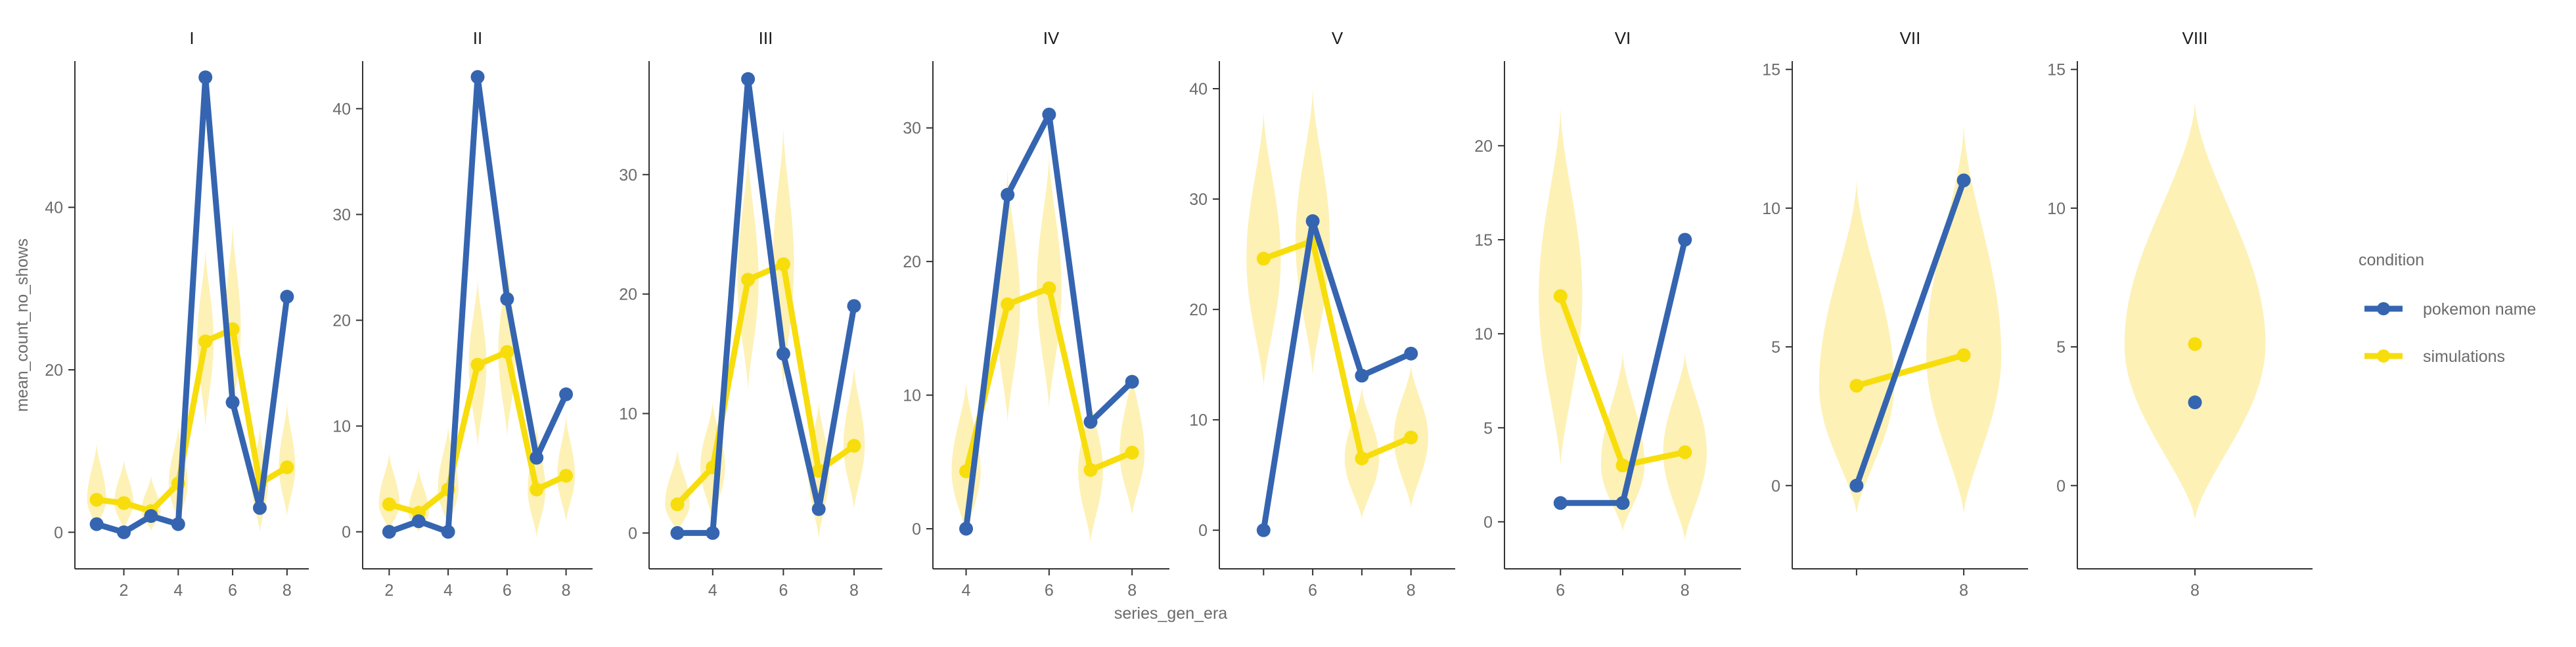 The height and width of the screenshot is (647, 2576). Describe the element at coordinates (477, 38) in the screenshot. I see `panel-title: II` at that location.